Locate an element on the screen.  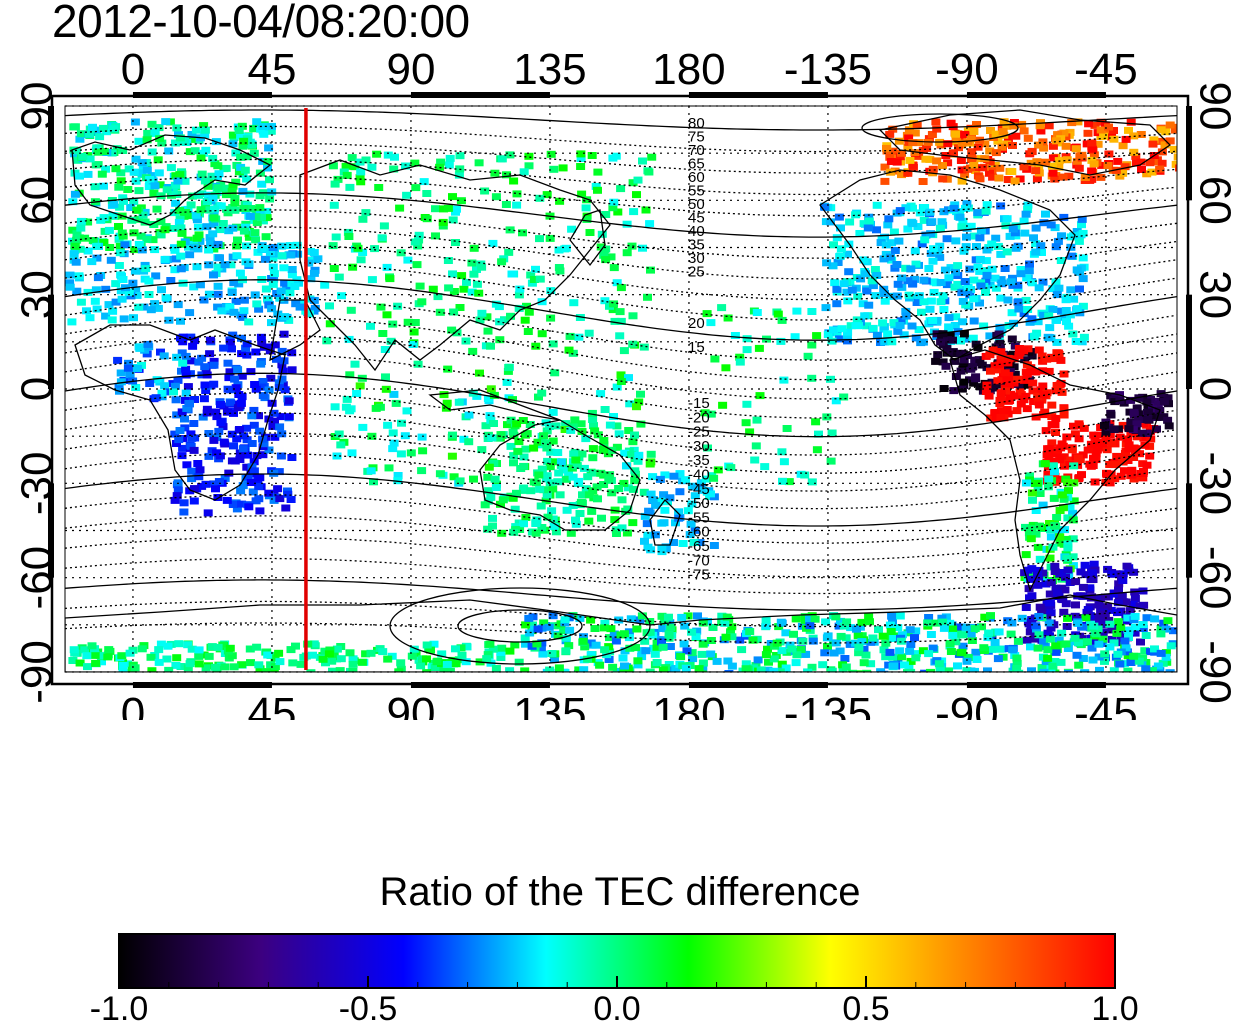
contour-label: -25 is located at coordinates (699, 432).